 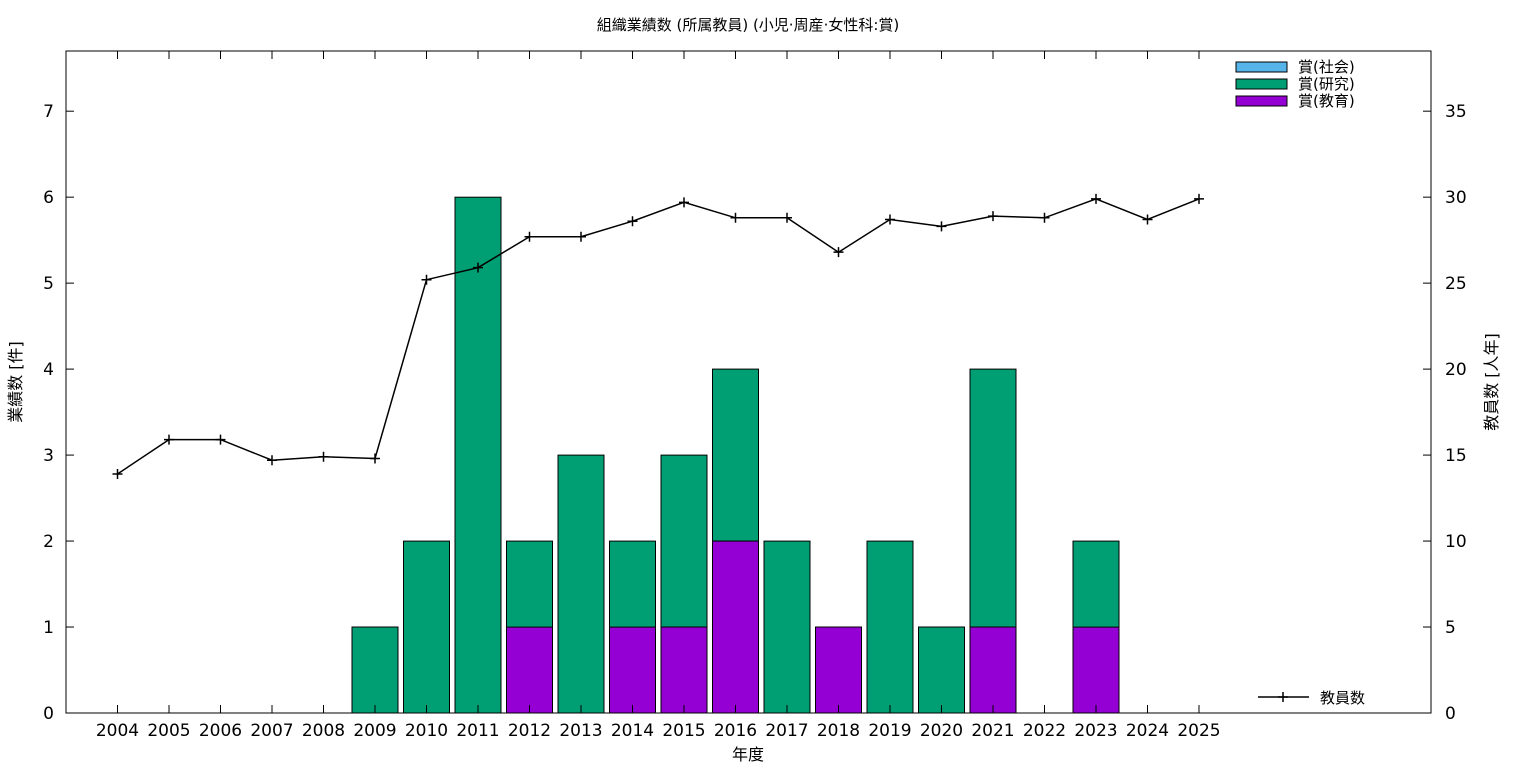 I want to click on point-2024, so click(x=1147, y=219).